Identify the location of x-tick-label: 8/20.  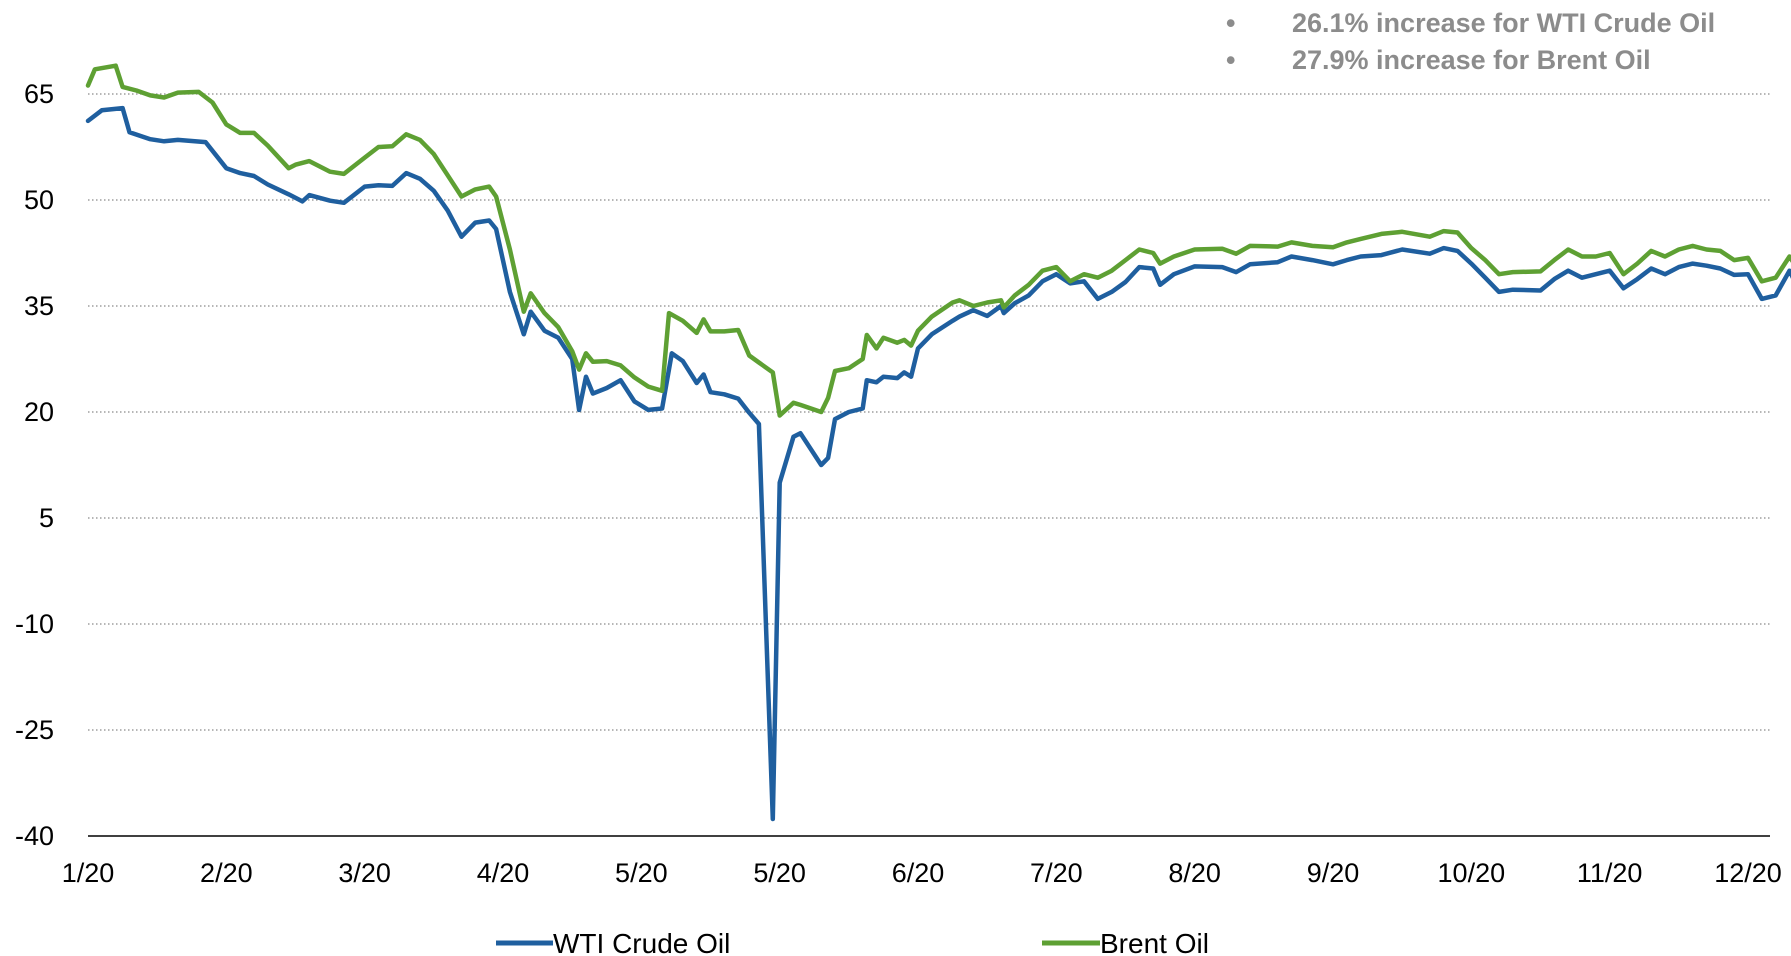
(1194, 873).